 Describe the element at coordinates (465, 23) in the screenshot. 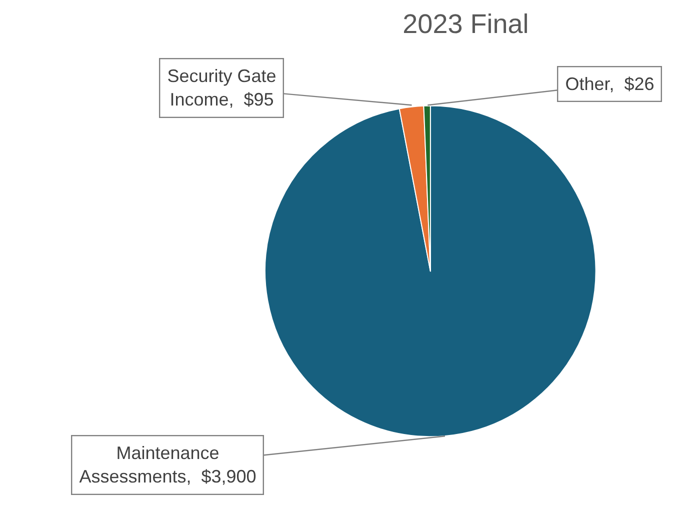

I see `chart-title: 2023 Final` at that location.